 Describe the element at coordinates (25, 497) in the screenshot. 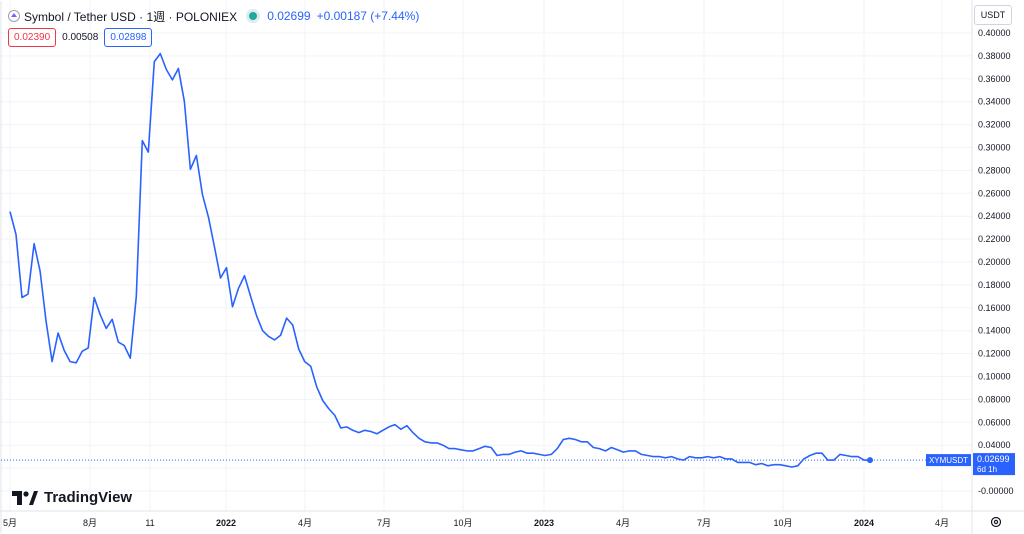

I see `tradingview-logo-icon` at that location.